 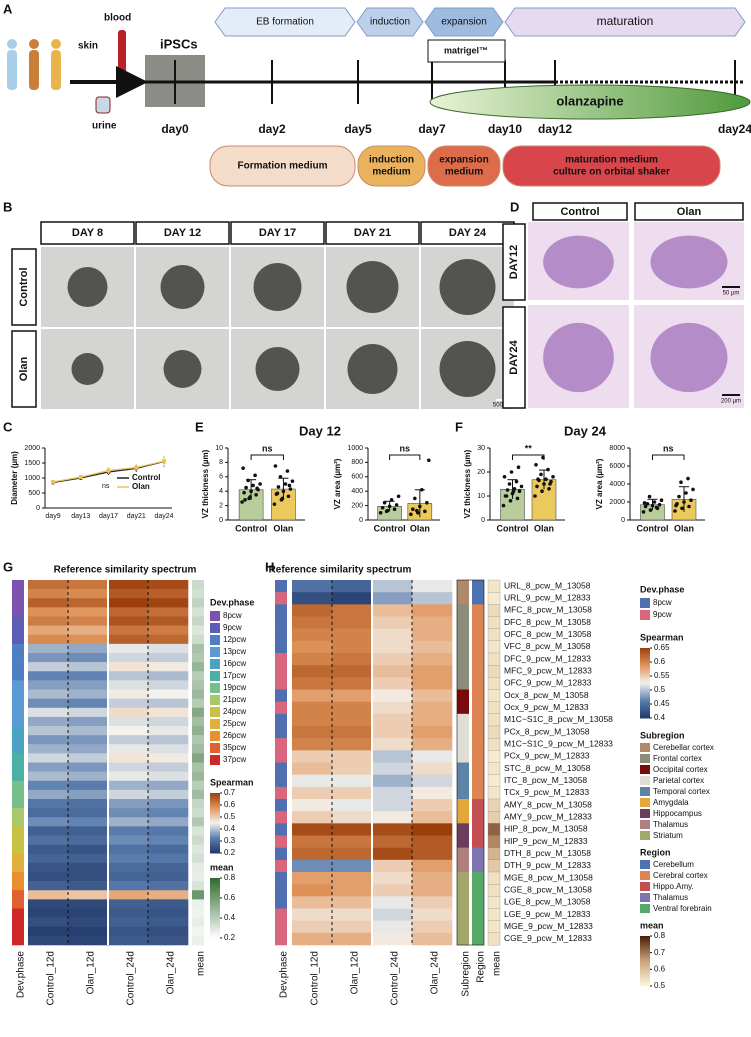 What do you see at coordinates (357, 462) in the screenshot?
I see `y-tick-label: 800` at bounding box center [357, 462].